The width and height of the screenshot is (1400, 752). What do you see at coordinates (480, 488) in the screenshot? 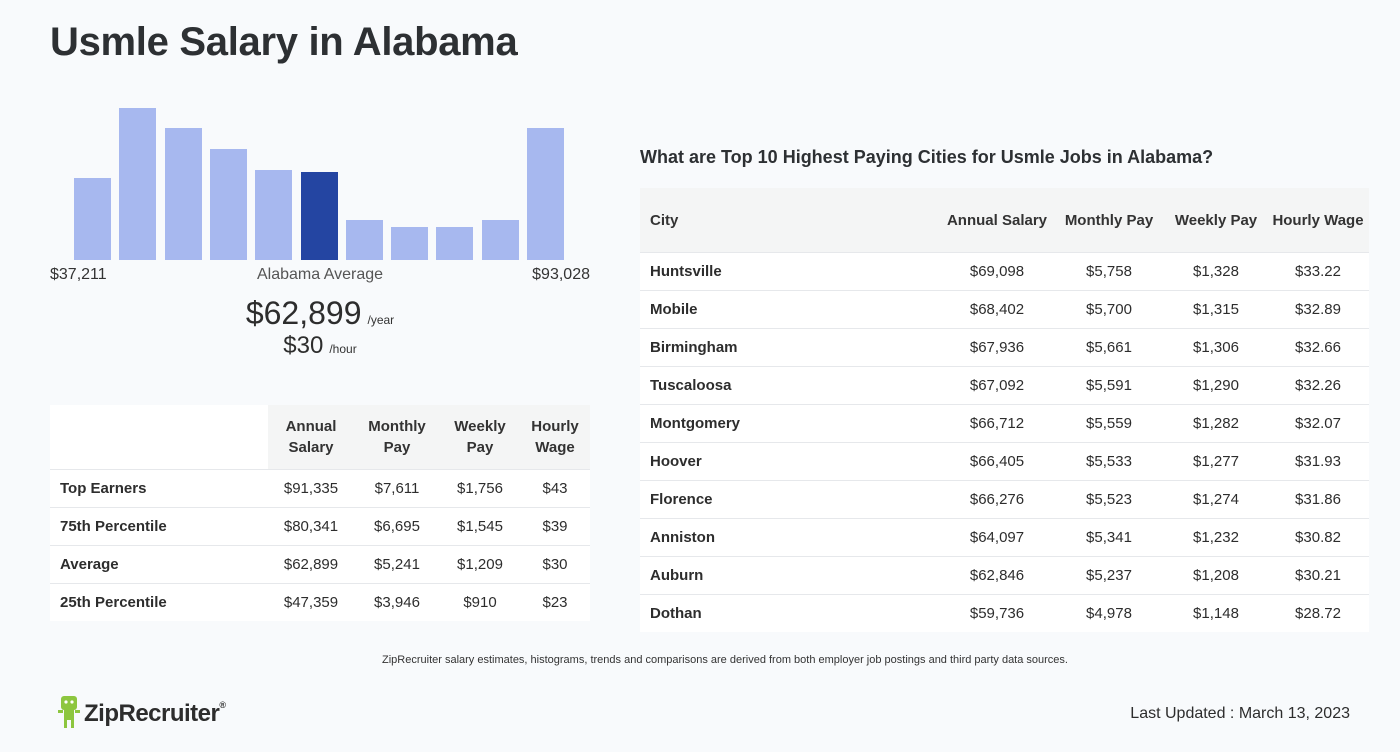
I see `row-value: $1,756` at bounding box center [480, 488].